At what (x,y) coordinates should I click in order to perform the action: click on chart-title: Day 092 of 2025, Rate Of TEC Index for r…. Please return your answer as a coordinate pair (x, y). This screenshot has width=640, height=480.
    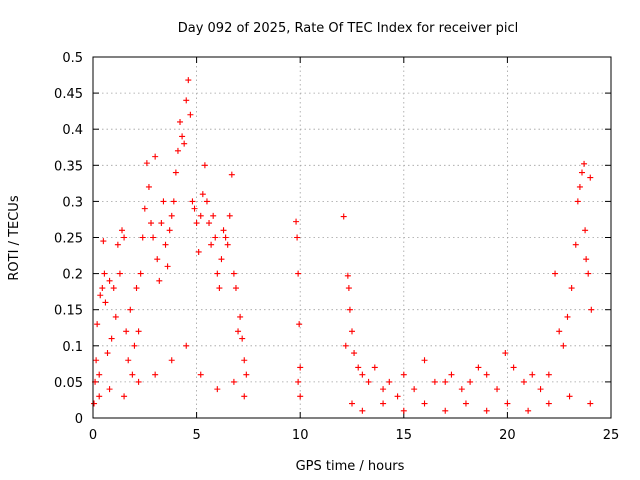
    Looking at the image, I should click on (348, 28).